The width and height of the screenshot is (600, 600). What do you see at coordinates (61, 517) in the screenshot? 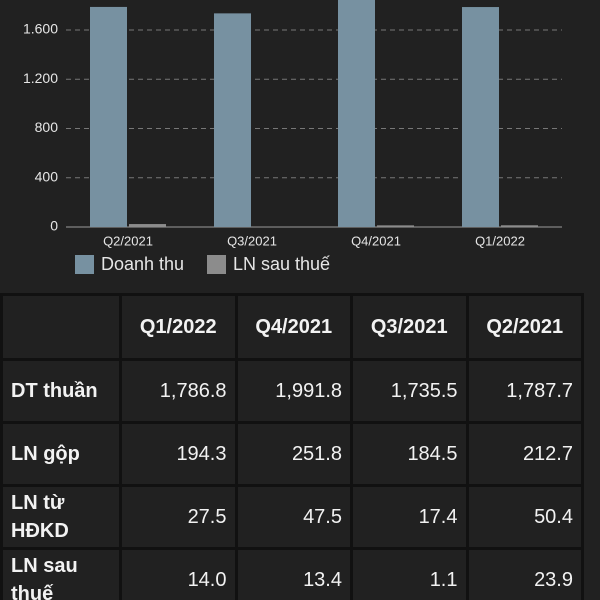
I see `row-label: LN từ HĐKD` at bounding box center [61, 517].